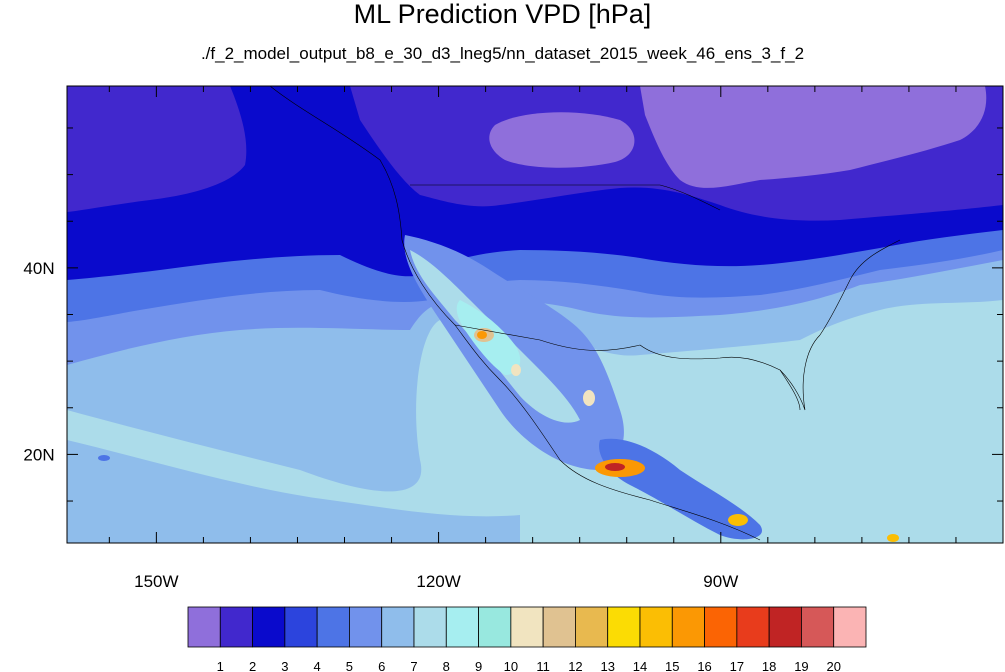 Image resolution: width=1005 pixels, height=672 pixels. I want to click on vpd-region-south-pacific, so click(293, 491).